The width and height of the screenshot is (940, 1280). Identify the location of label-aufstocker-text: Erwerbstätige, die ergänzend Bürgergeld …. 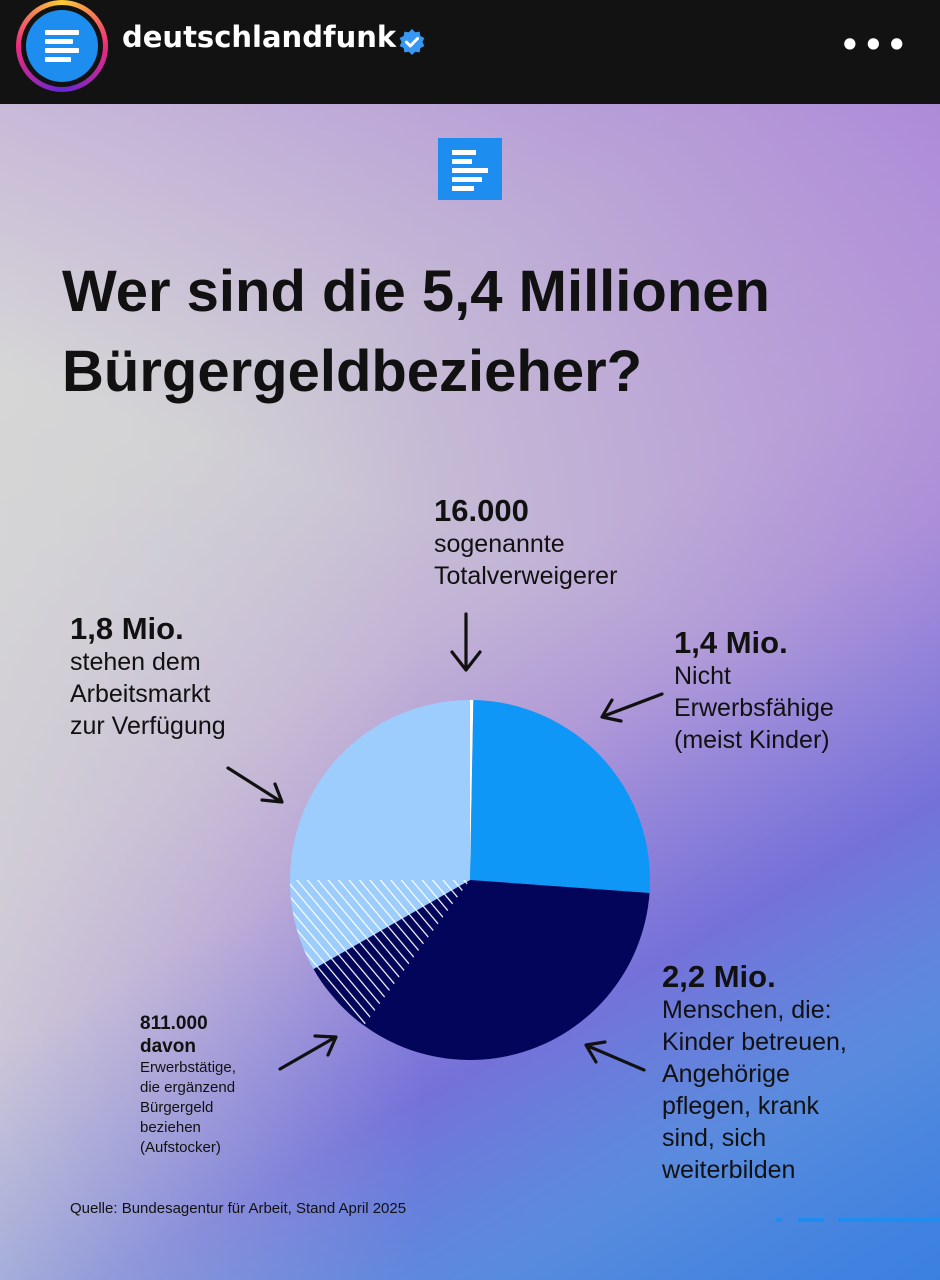
(188, 1107).